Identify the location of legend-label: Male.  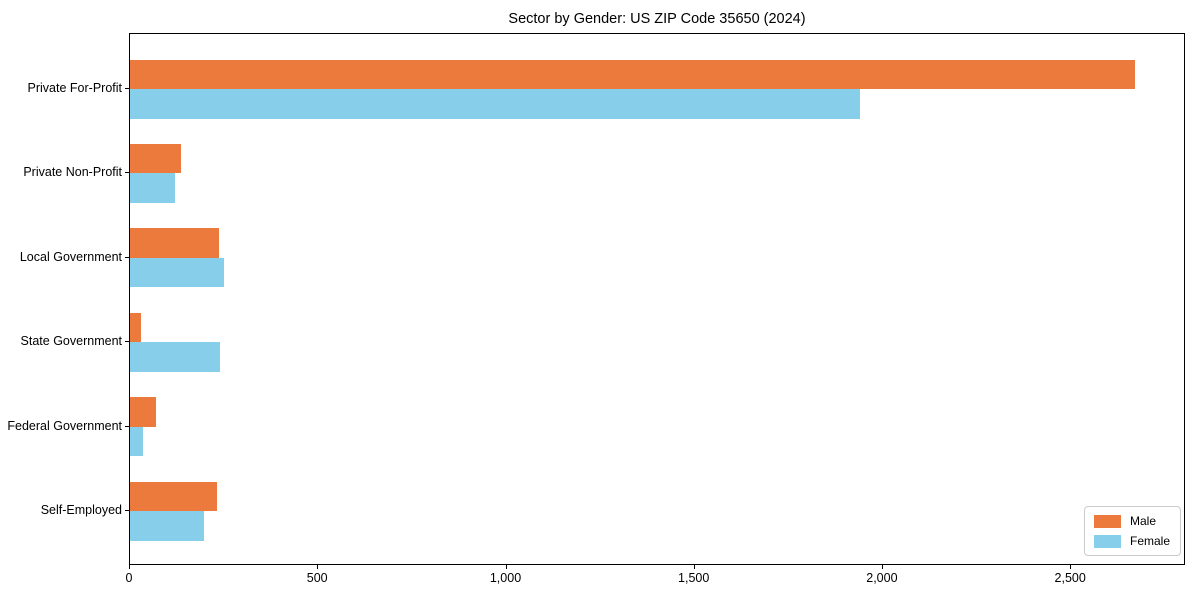
(1142, 521).